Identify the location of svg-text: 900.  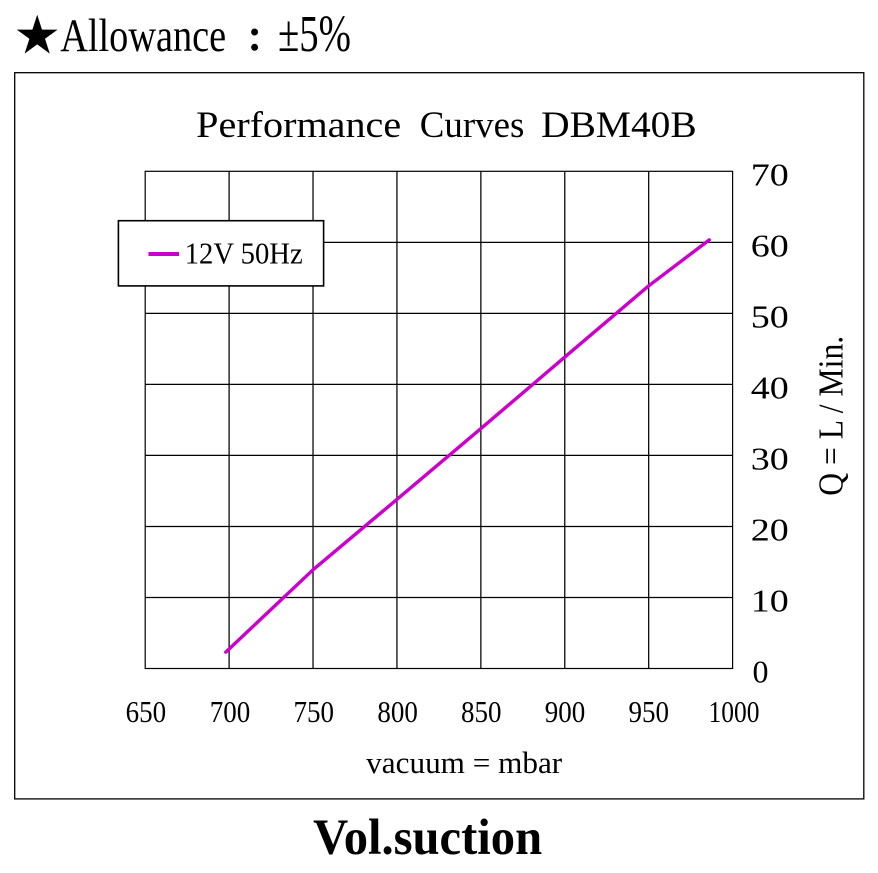
(565, 712).